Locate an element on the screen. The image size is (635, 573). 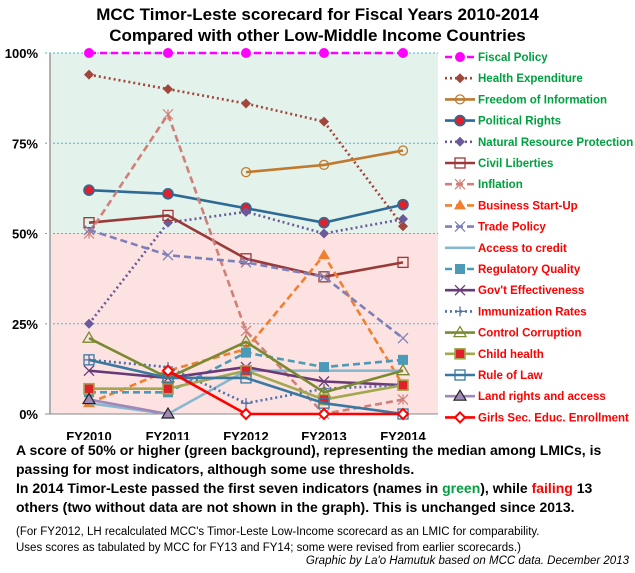
note-green-word: green is located at coordinates (461, 488).